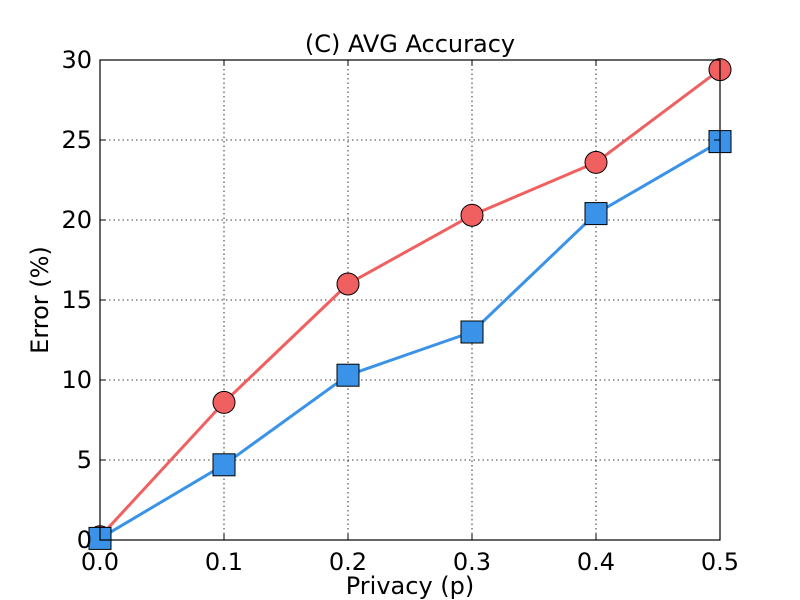 The width and height of the screenshot is (800, 600). I want to click on y-tick-label: 0, so click(84, 540).